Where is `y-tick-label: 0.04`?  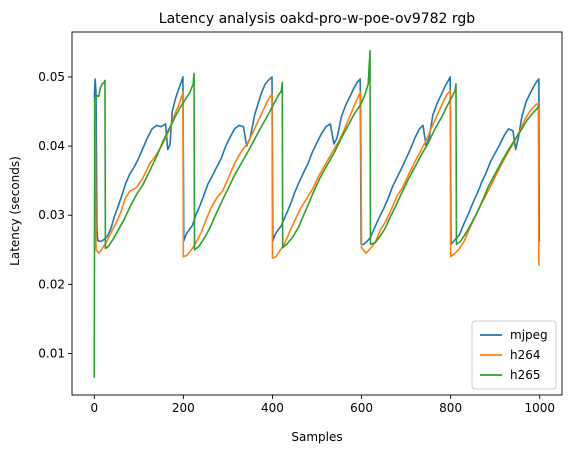
y-tick-label: 0.04 is located at coordinates (51, 146).